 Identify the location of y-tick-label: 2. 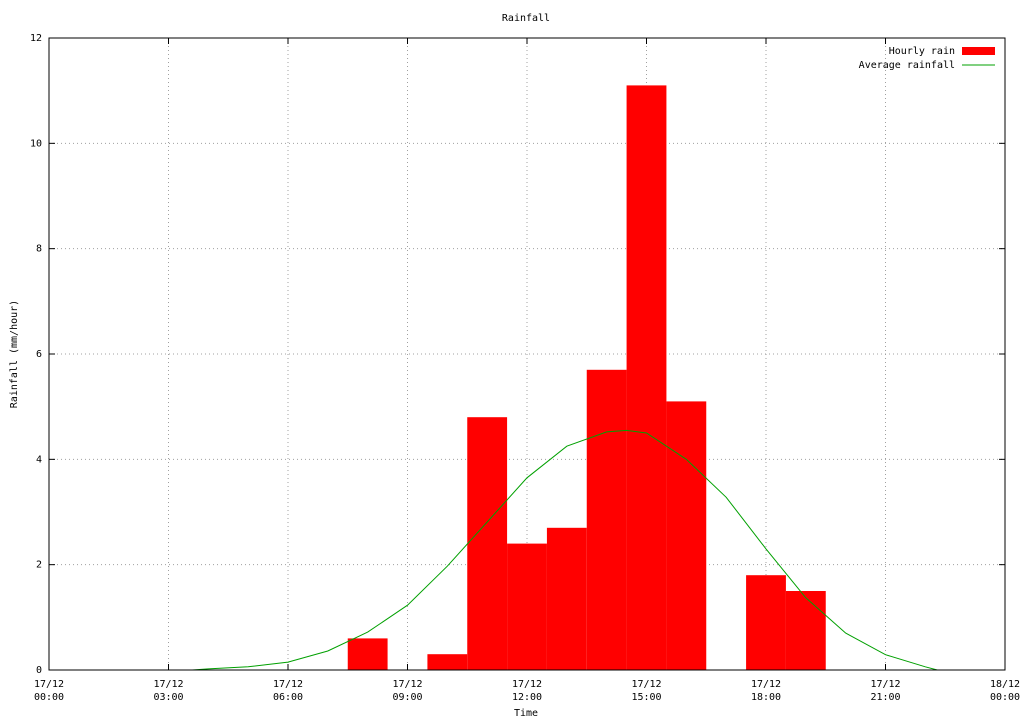
(39, 565).